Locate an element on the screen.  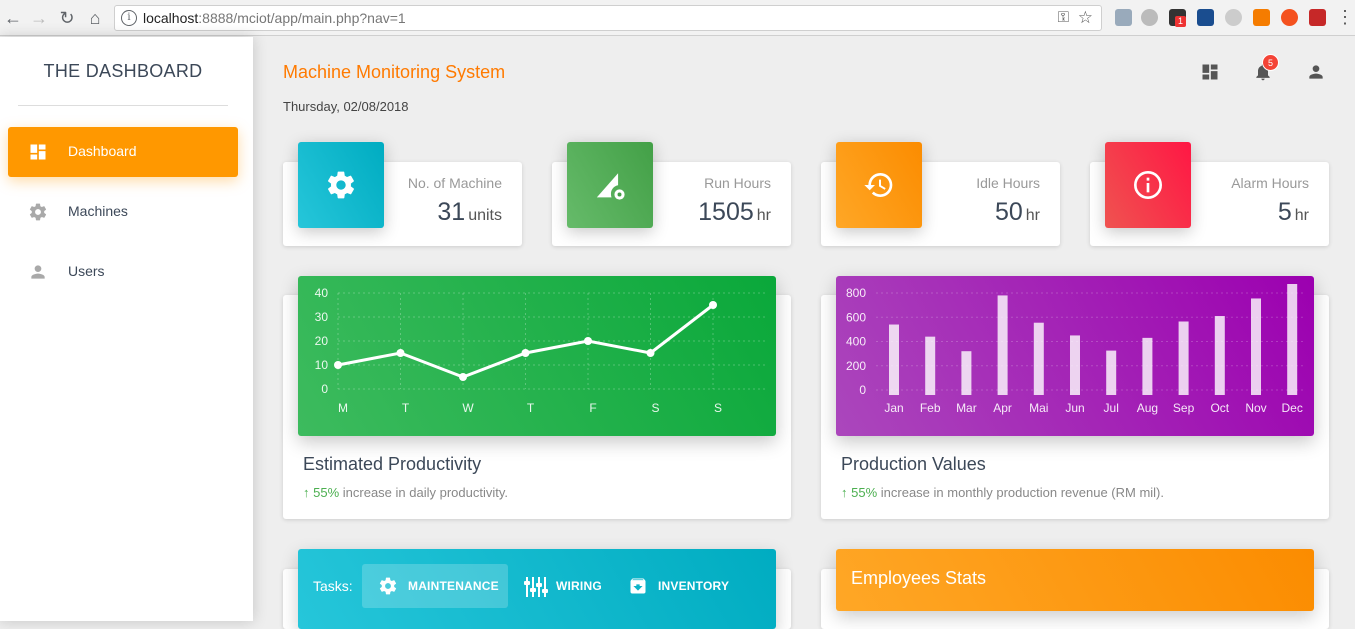
tab-maintenance: MAINTENANCE is located at coordinates (435, 586).